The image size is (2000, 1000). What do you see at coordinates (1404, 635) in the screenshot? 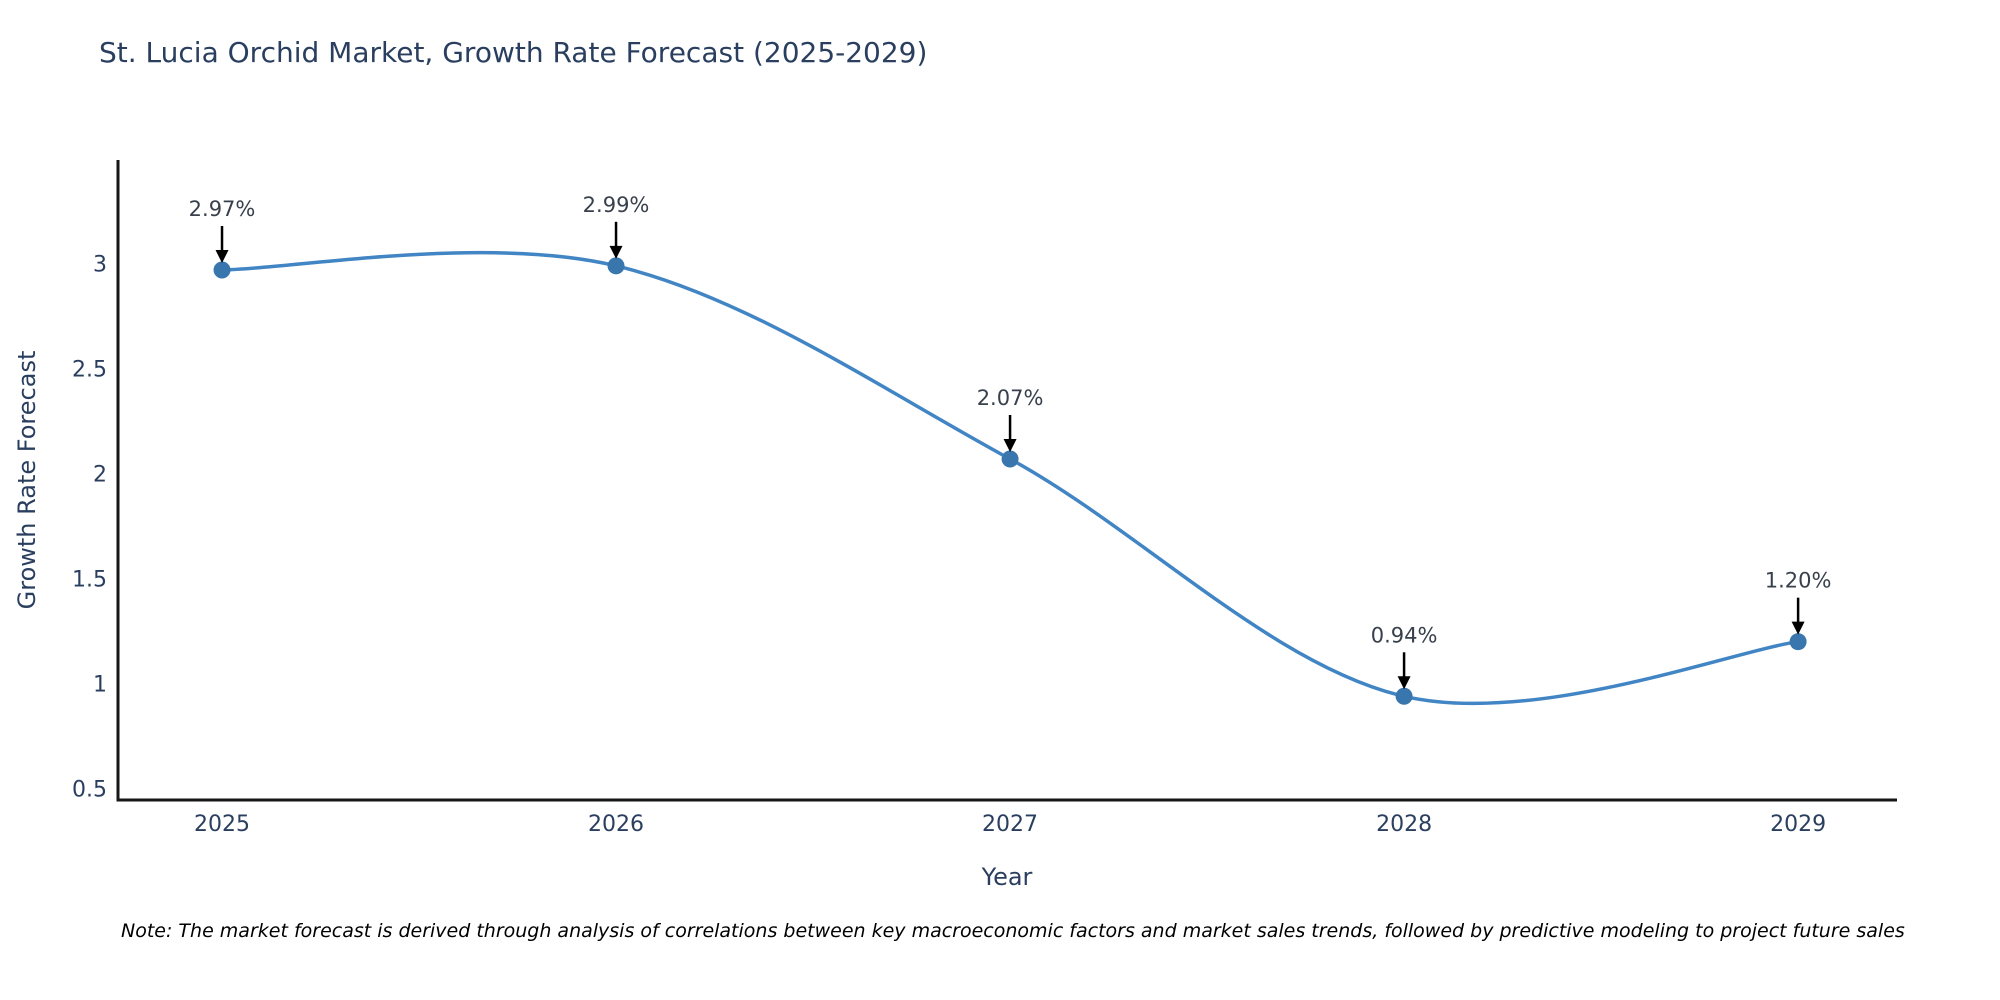
I see `point-annotation-label: 0.94%` at bounding box center [1404, 635].